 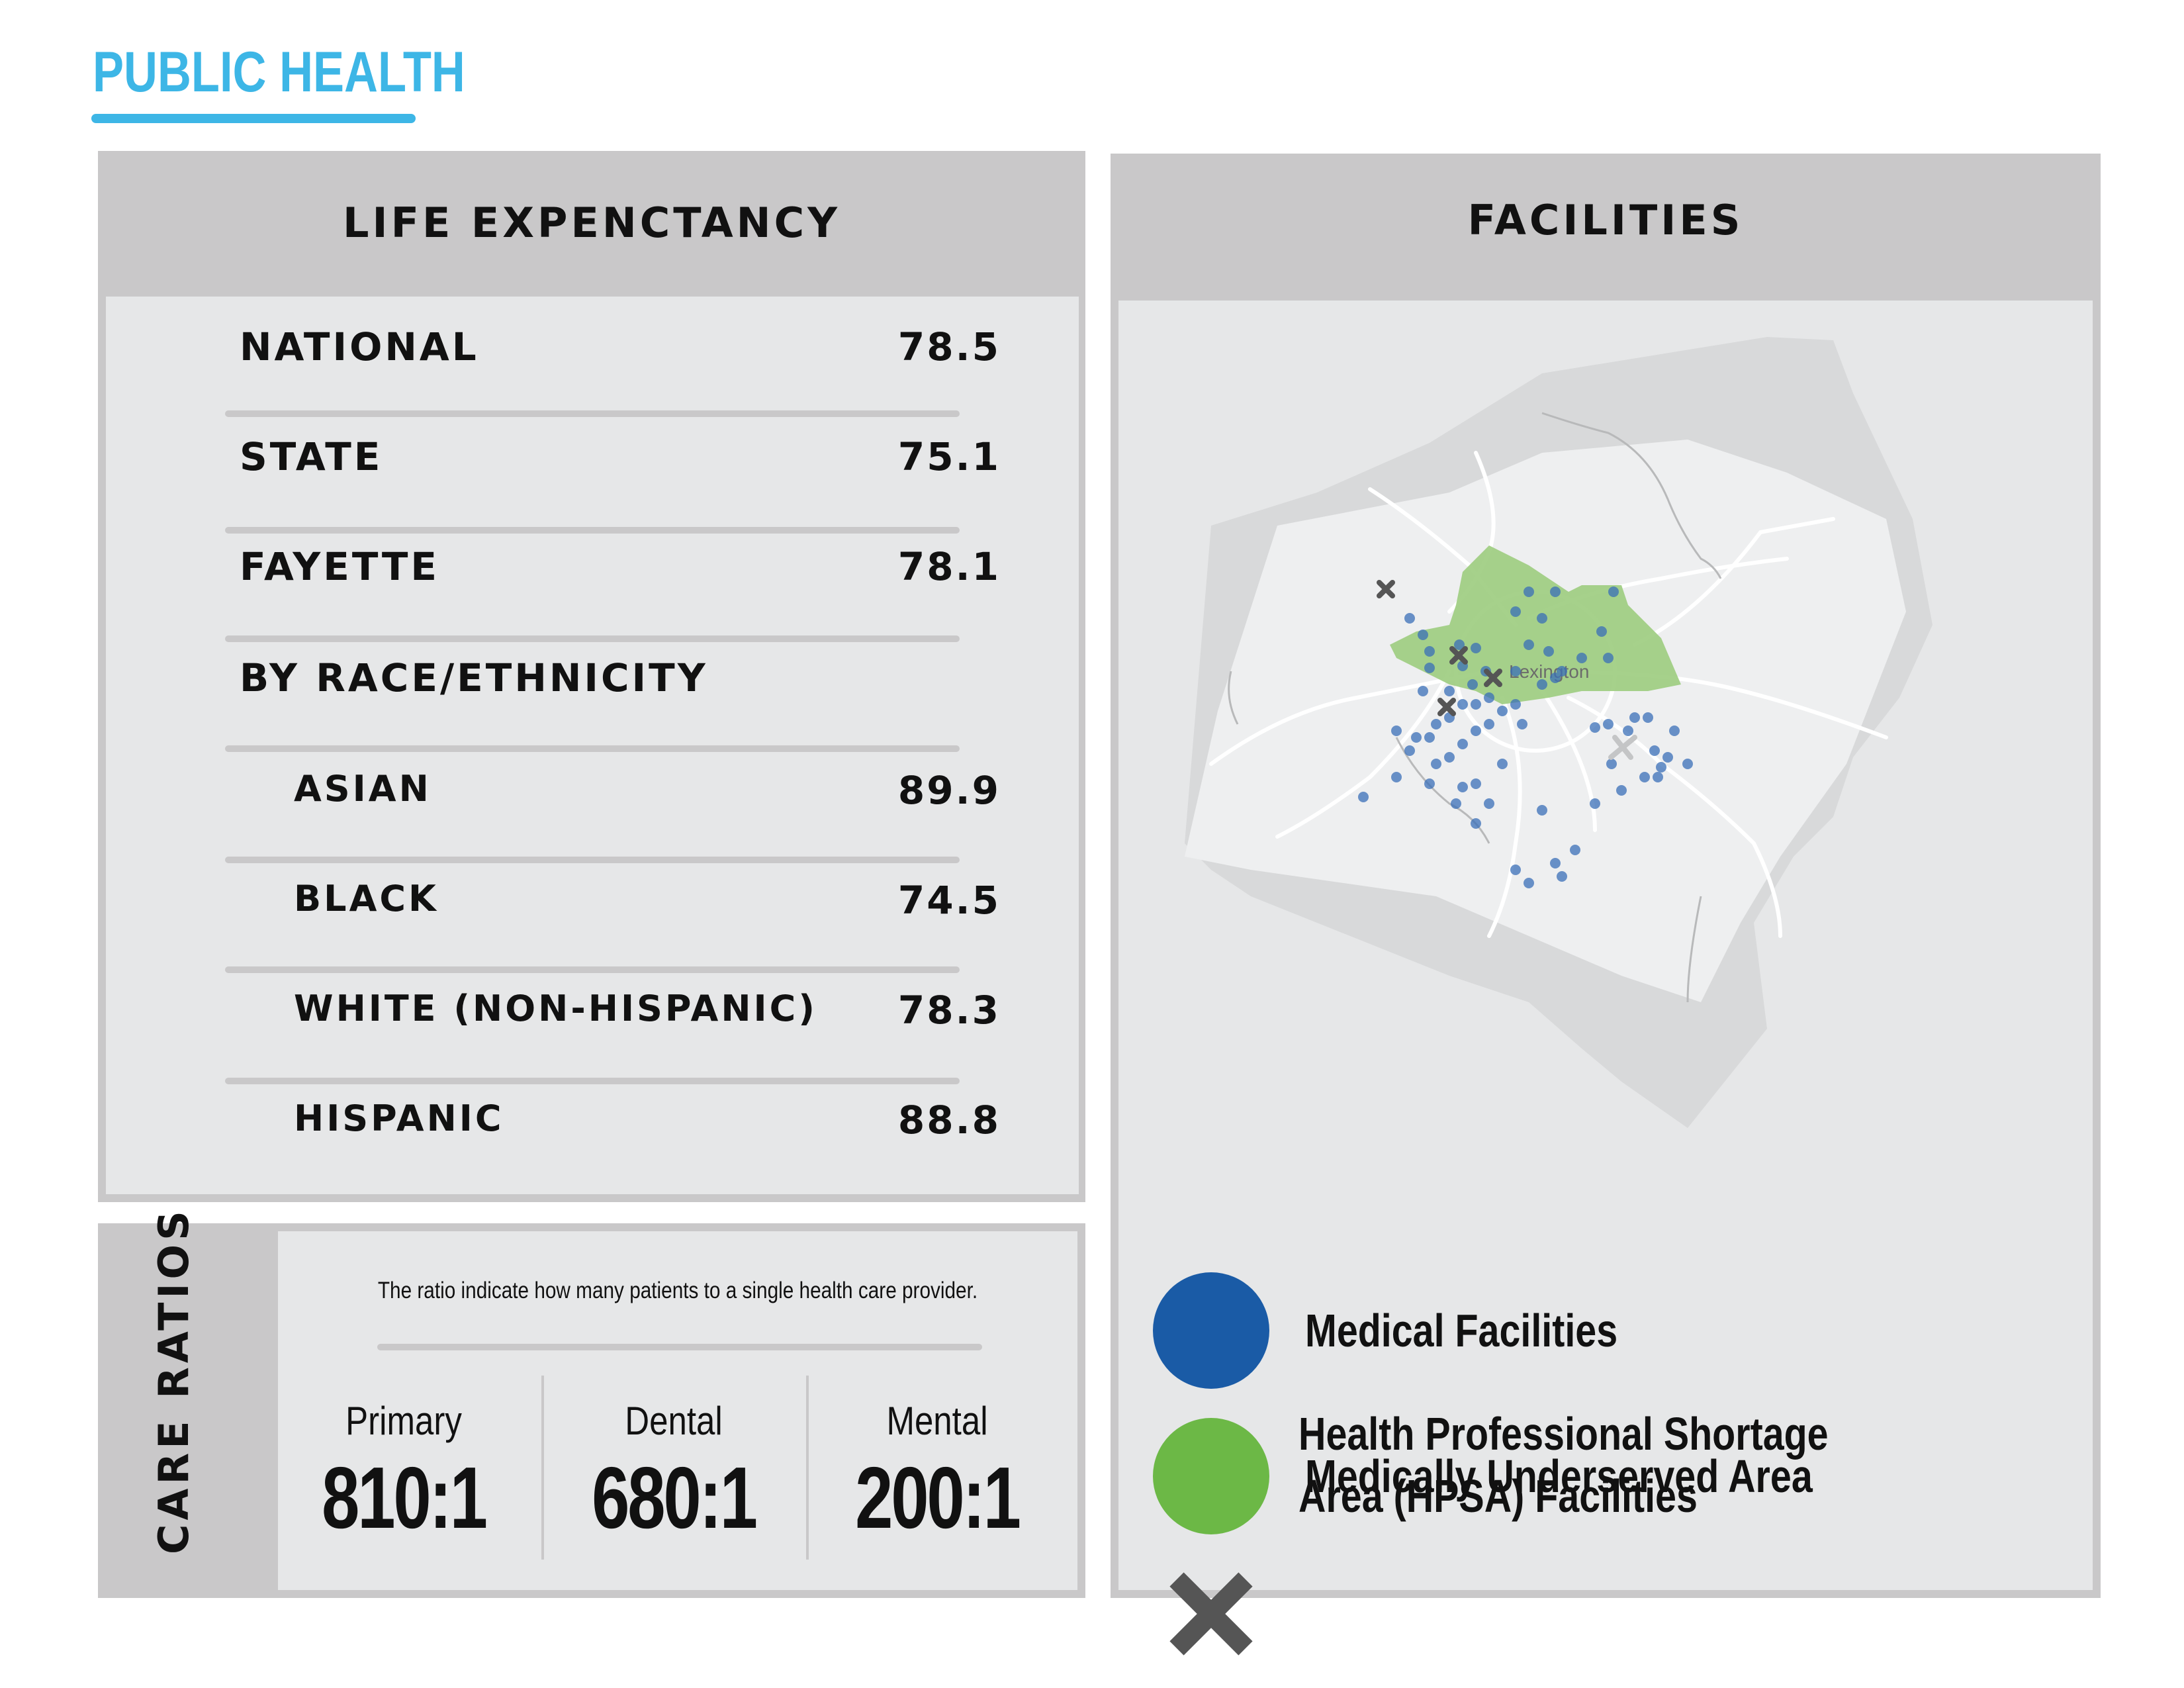 What do you see at coordinates (1605, 220) in the screenshot?
I see `facilities-heading: FACILITIES` at bounding box center [1605, 220].